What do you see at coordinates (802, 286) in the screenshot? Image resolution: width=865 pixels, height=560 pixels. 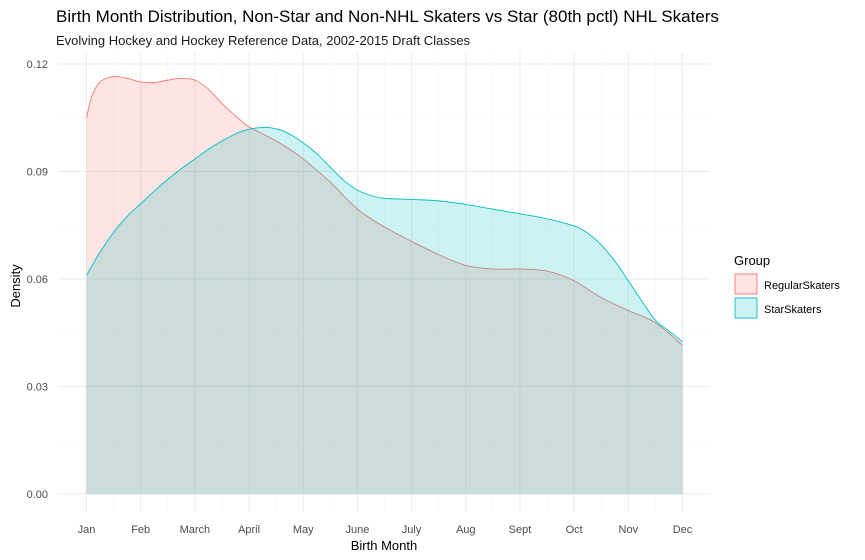 I see `legend-label-regularskaters: RegularSkaters` at bounding box center [802, 286].